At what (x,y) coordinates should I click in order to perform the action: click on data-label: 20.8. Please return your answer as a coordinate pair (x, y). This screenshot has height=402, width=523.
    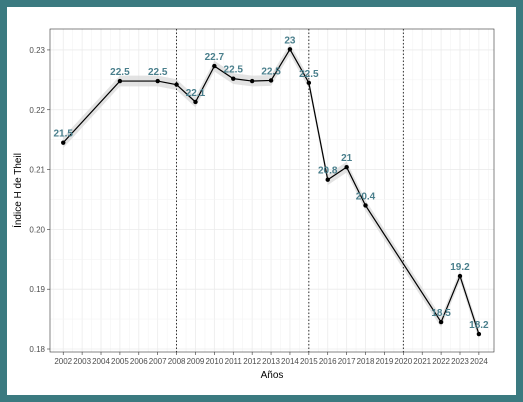
    Looking at the image, I should click on (328, 171).